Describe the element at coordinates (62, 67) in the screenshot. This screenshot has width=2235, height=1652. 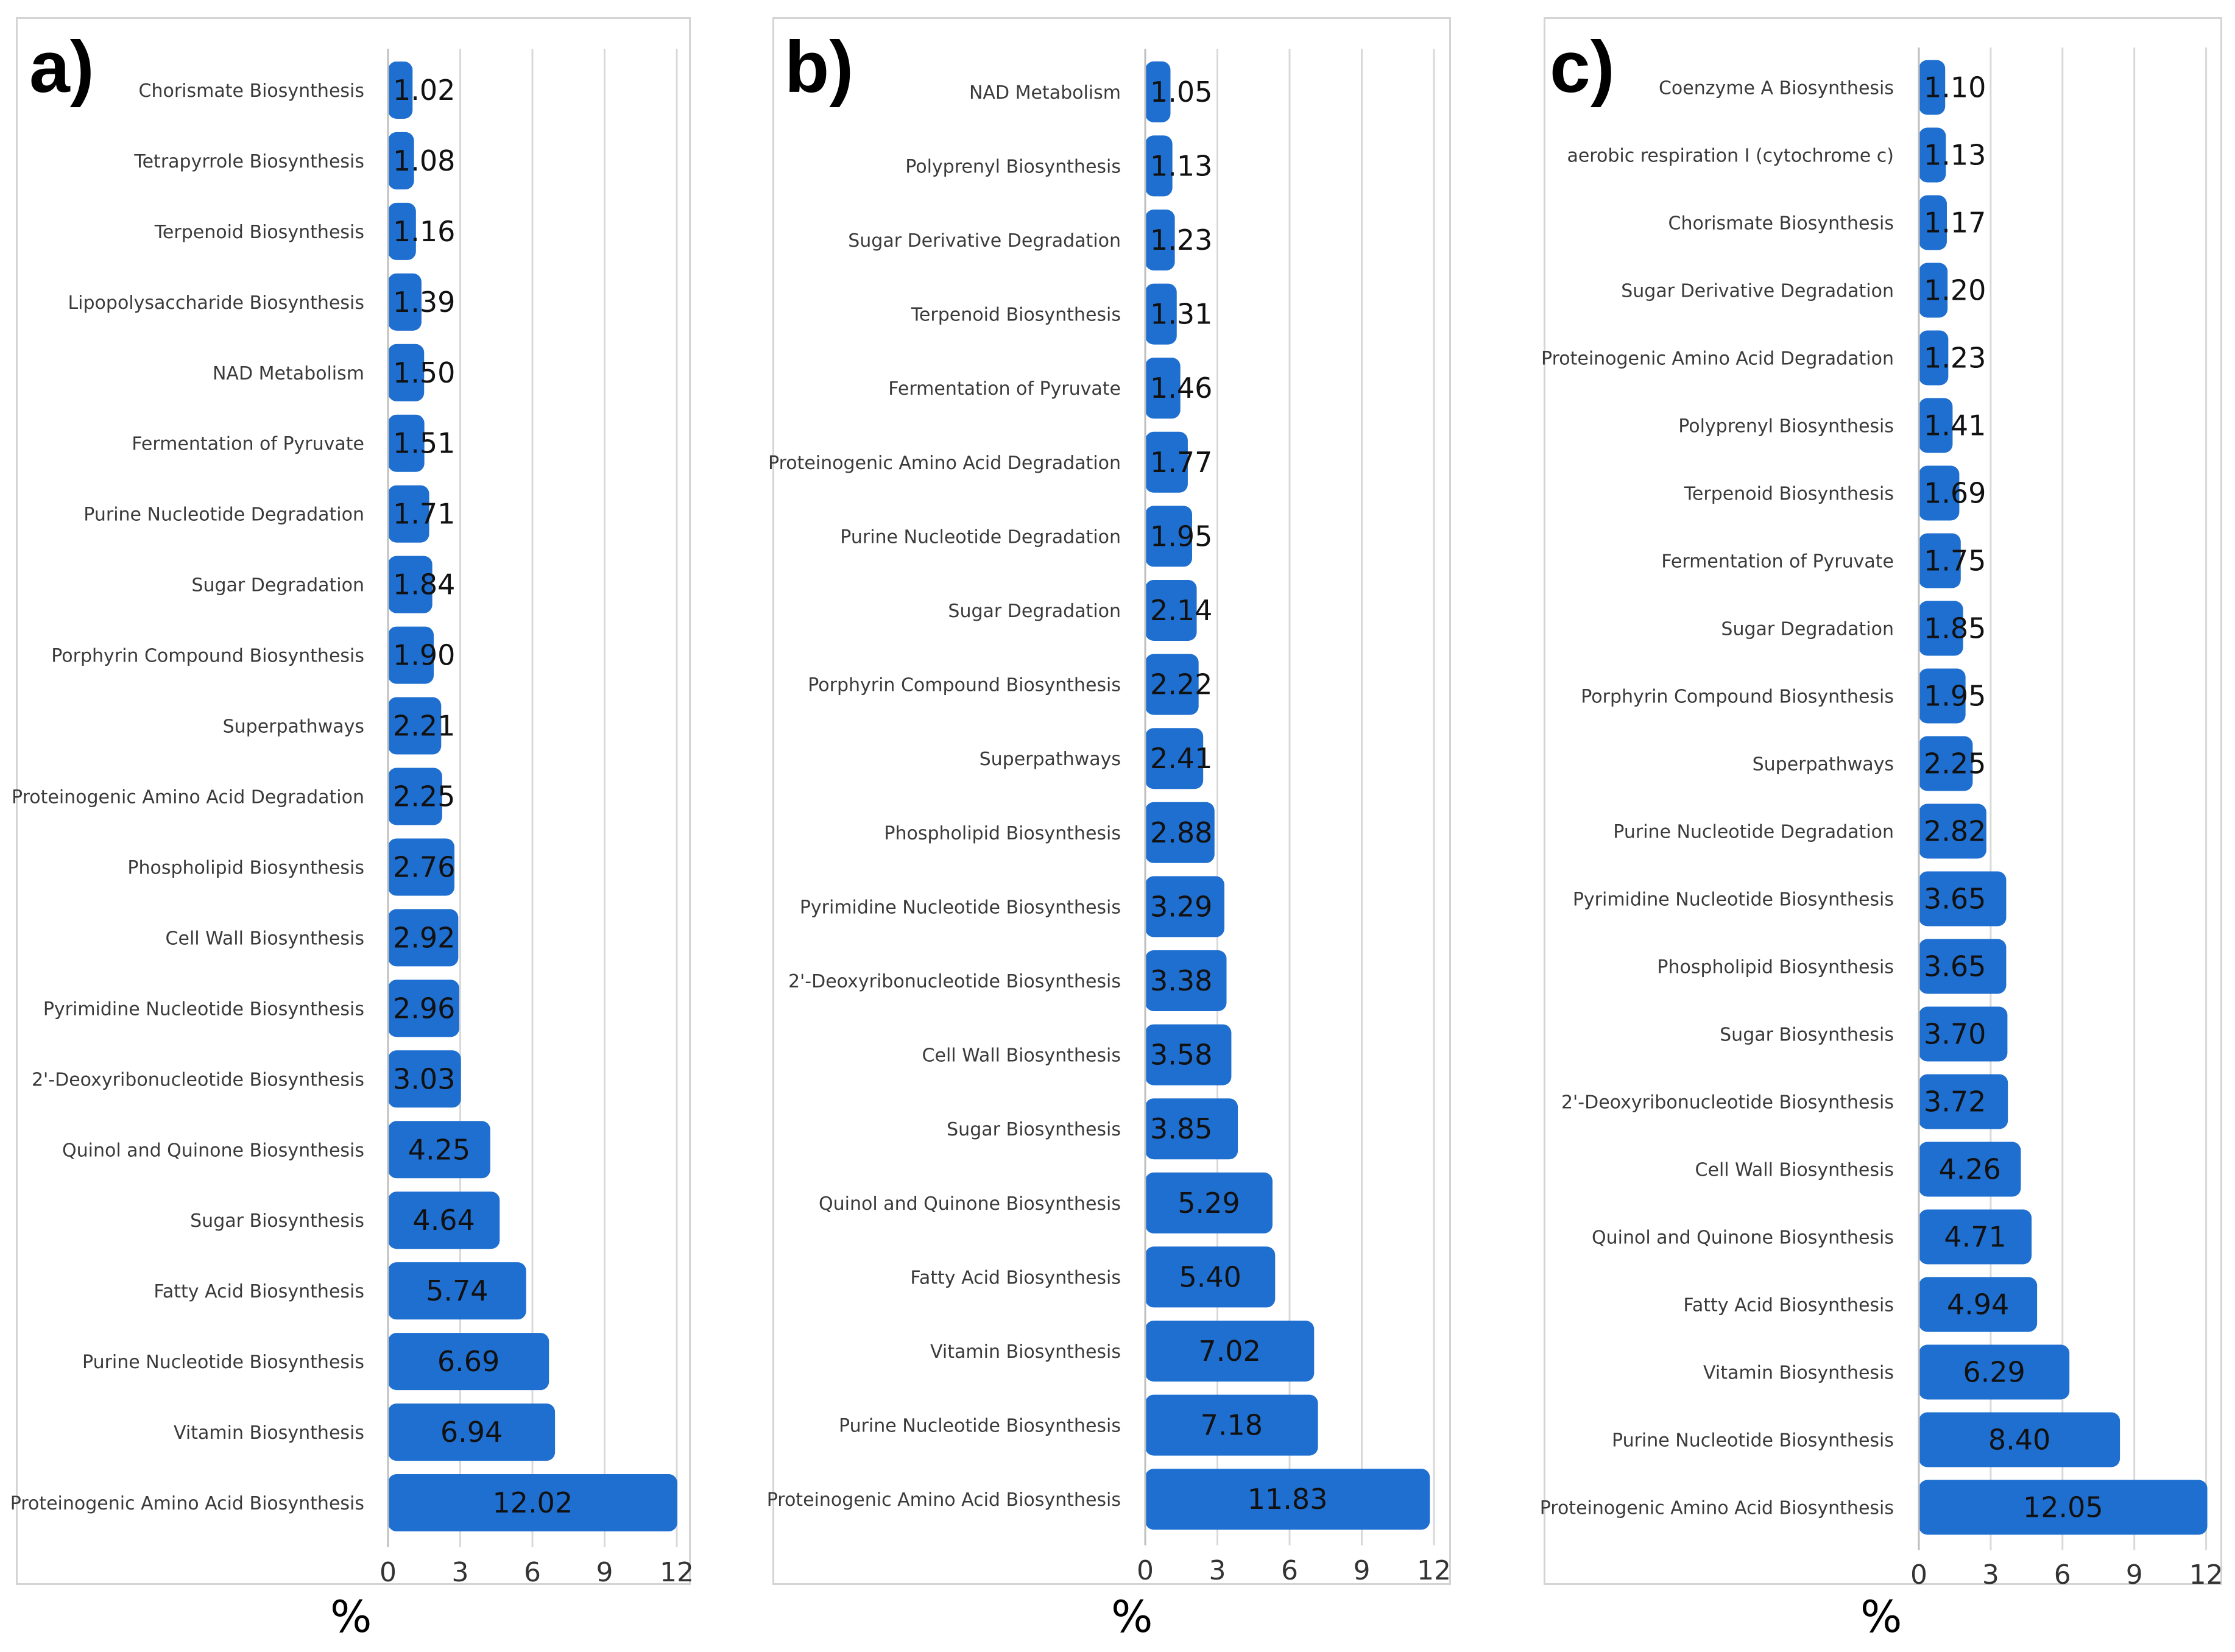
I see `panel-a-label: a)` at that location.